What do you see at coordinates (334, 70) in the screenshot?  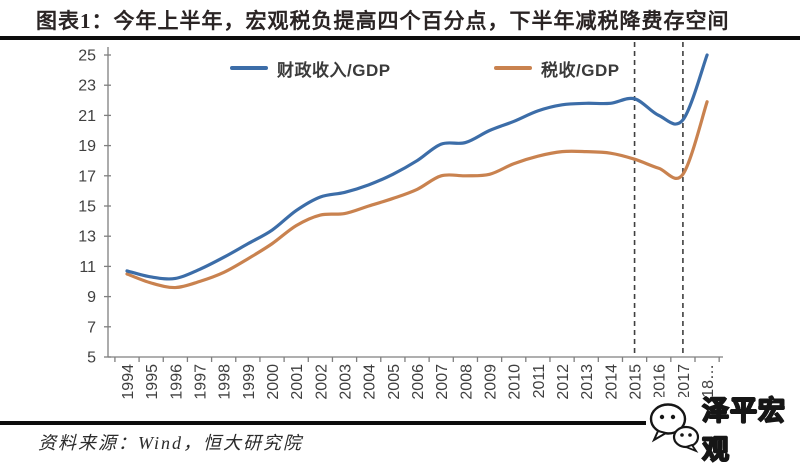 I see `legend-label-fiscal: 财政收入/GDP` at bounding box center [334, 70].